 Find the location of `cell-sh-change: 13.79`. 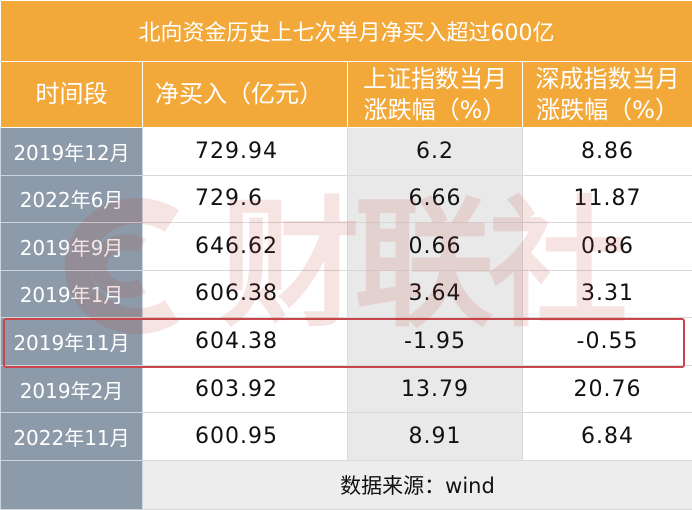

cell-sh-change: 13.79 is located at coordinates (435, 389).